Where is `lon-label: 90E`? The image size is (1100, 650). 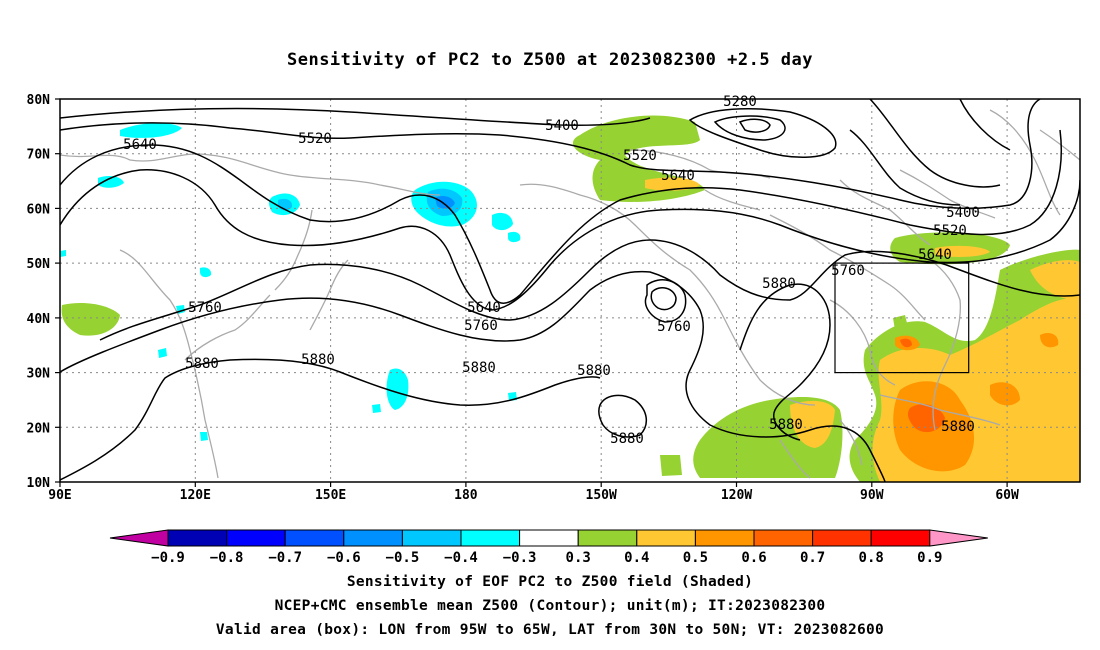
lon-label: 90E is located at coordinates (59, 495).